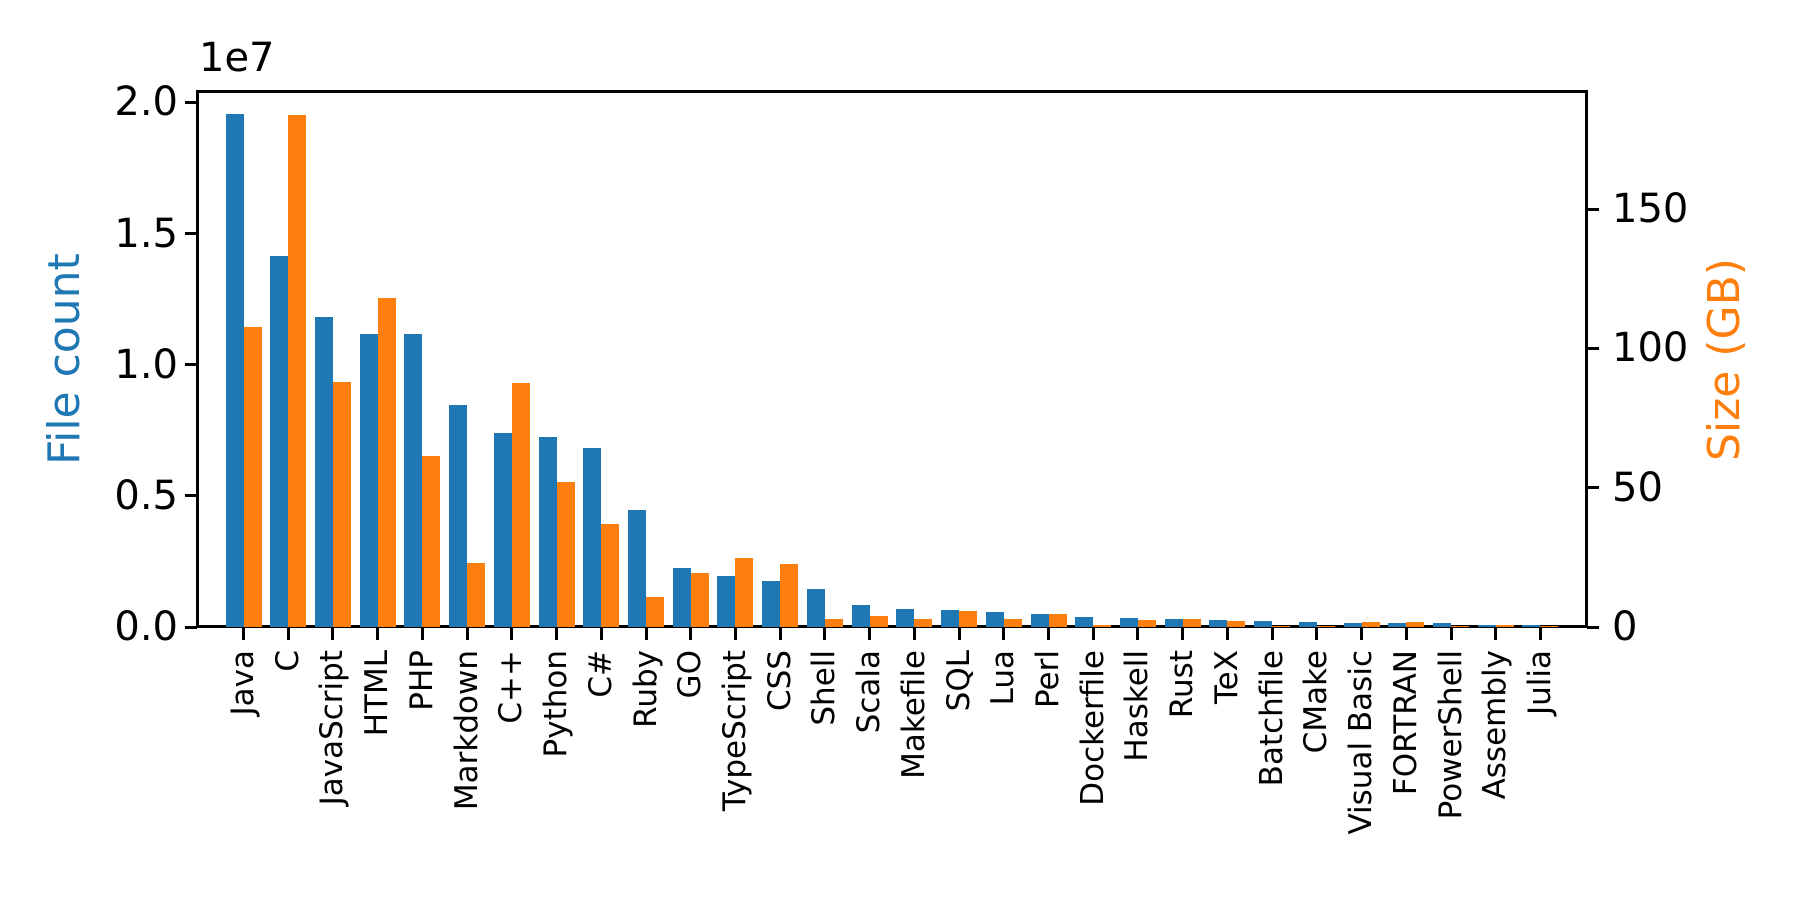  Describe the element at coordinates (466, 730) in the screenshot. I see `x-tick-label-markdown: Markdown` at that location.